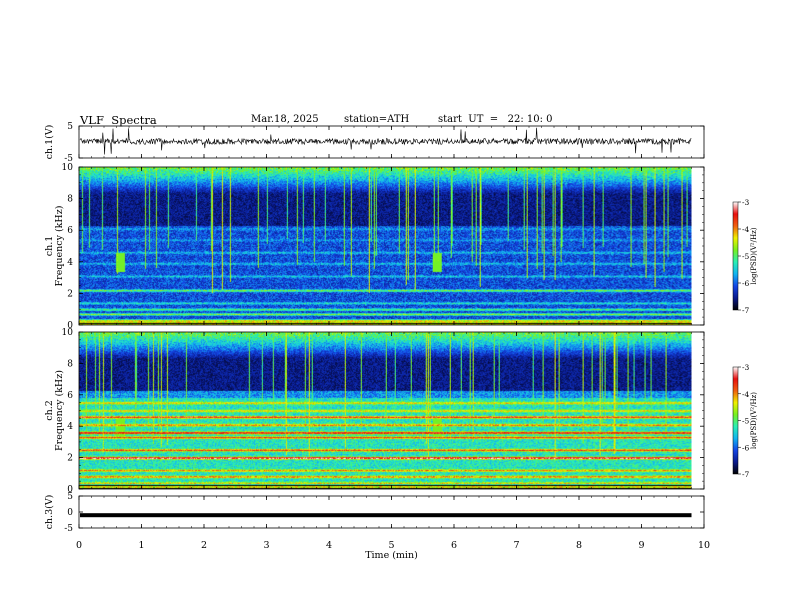 This screenshot has height=612, width=792. What do you see at coordinates (641, 545) in the screenshot?
I see `x-tick-label: 9` at bounding box center [641, 545].